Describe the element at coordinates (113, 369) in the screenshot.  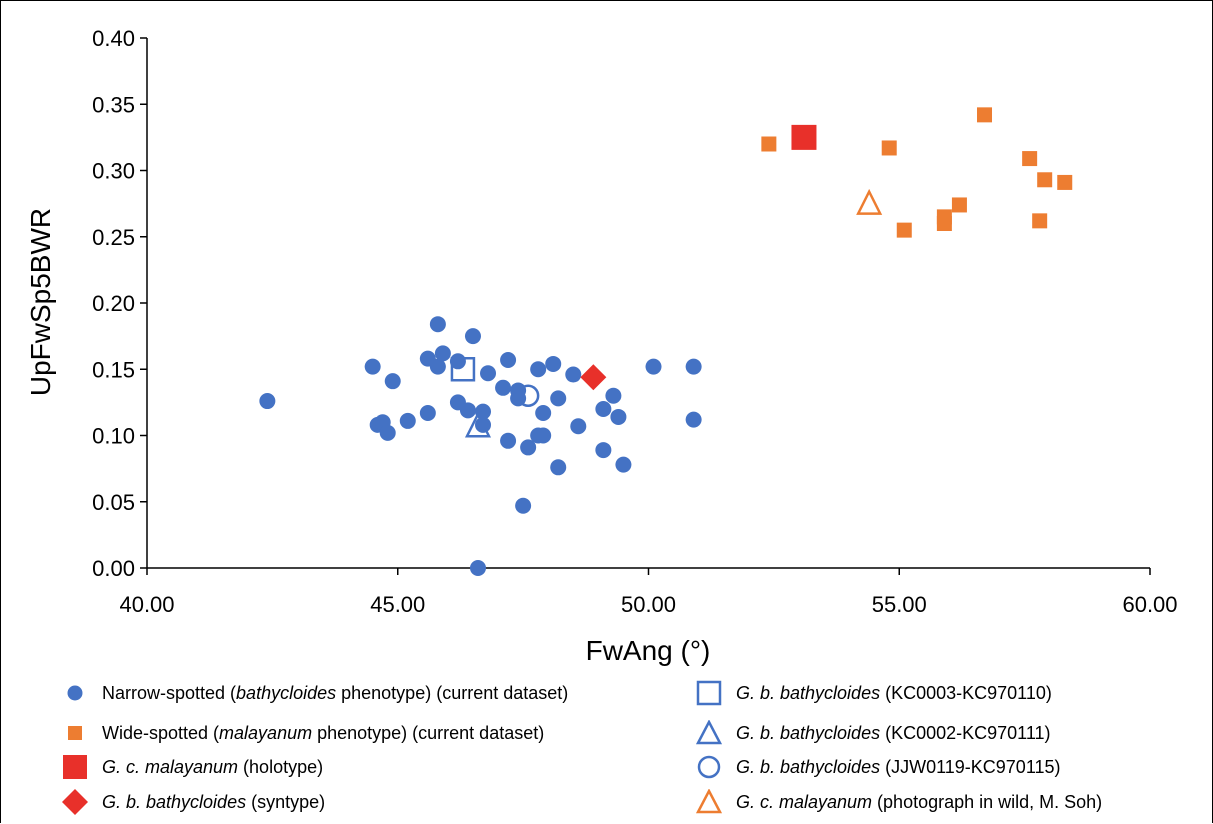
I see `y-tick-label: 0.15` at that location.